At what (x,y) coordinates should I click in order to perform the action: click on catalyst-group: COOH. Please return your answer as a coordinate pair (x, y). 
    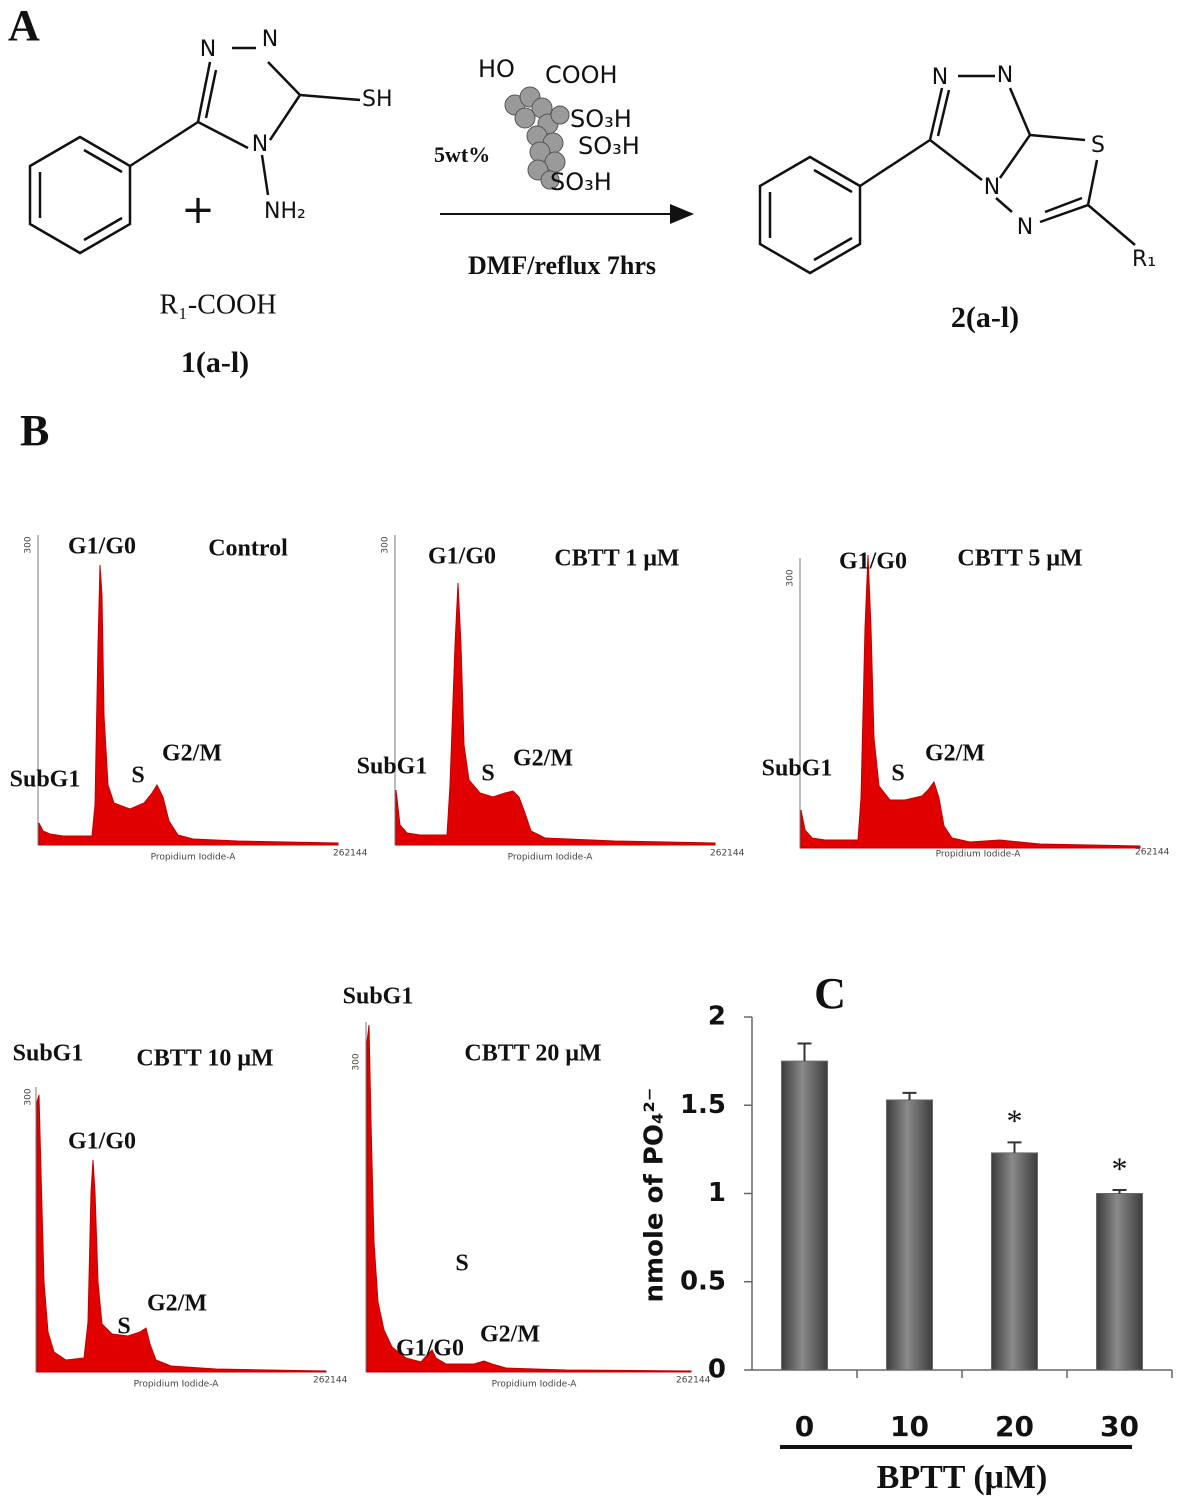
    Looking at the image, I should click on (581, 75).